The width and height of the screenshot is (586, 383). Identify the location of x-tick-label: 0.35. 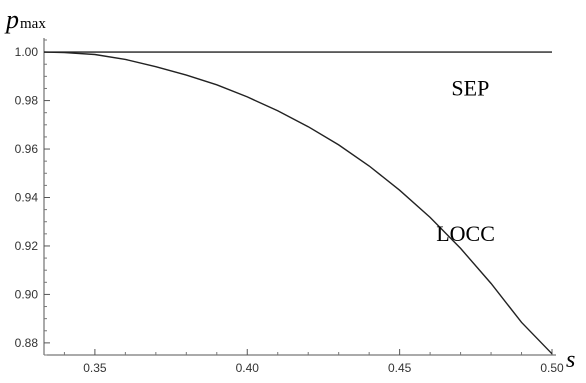
(95, 368).